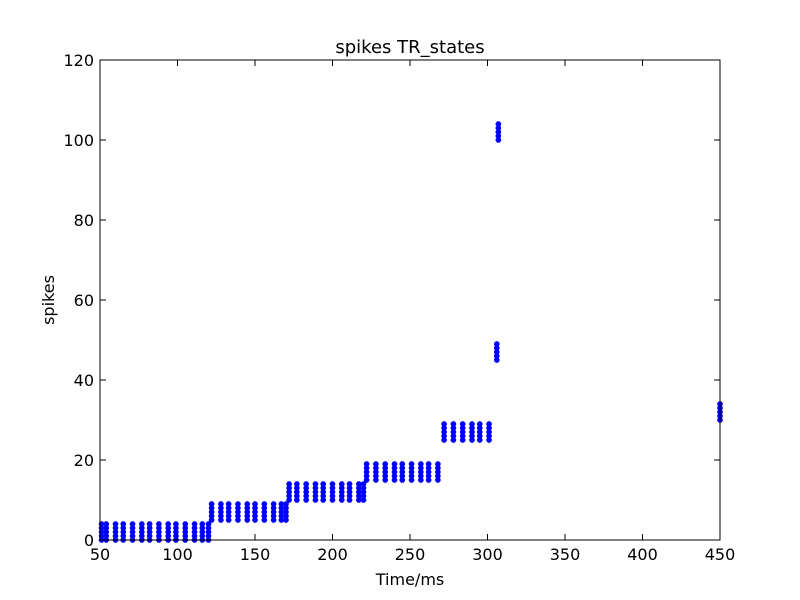  I want to click on y-tick-label: 40, so click(84, 380).